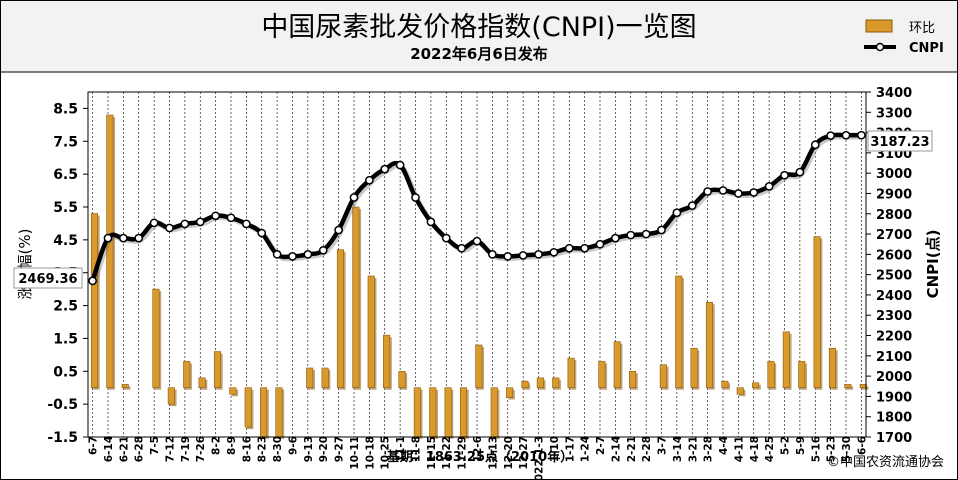 Image resolution: width=958 pixels, height=480 pixels. Describe the element at coordinates (186, 449) in the screenshot. I see `x-tick-label: 7-19` at that location.